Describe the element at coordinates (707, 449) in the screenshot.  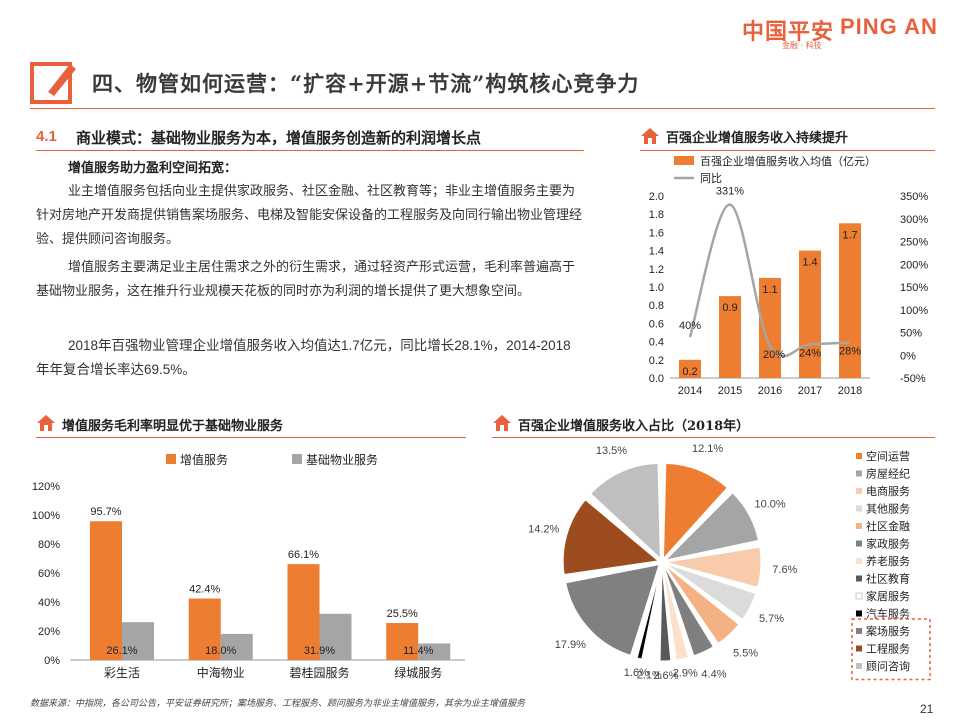
I see `pie-value-label: 12.1%` at that location.